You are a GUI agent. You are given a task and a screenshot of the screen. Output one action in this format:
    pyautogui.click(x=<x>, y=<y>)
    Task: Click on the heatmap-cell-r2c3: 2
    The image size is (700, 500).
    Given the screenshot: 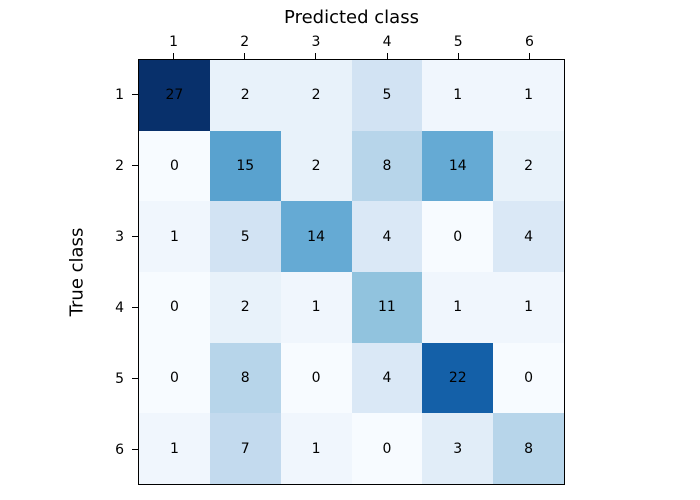 What is the action you would take?
    pyautogui.click(x=316, y=166)
    